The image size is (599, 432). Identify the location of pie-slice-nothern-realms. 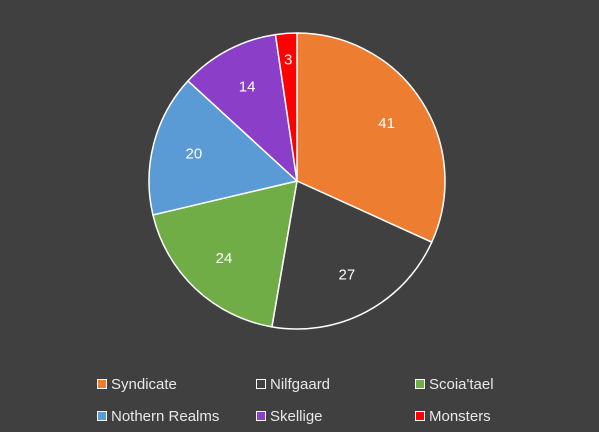
(223, 148).